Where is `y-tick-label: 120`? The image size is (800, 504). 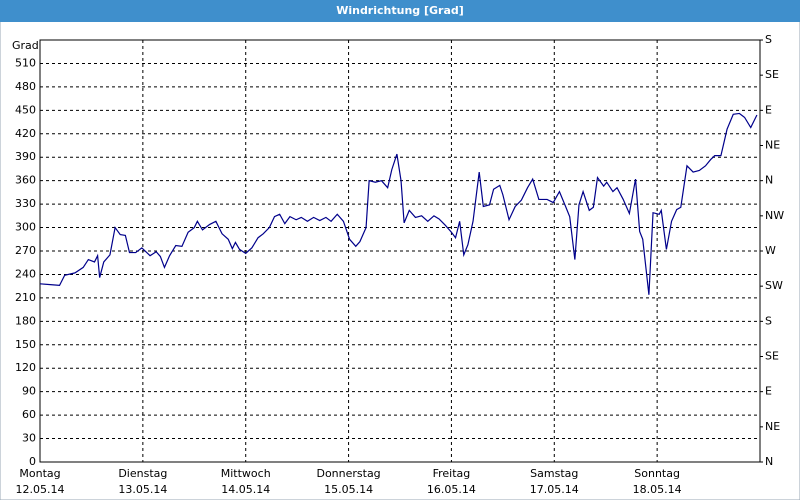
y-tick-label: 120 is located at coordinates (25, 367).